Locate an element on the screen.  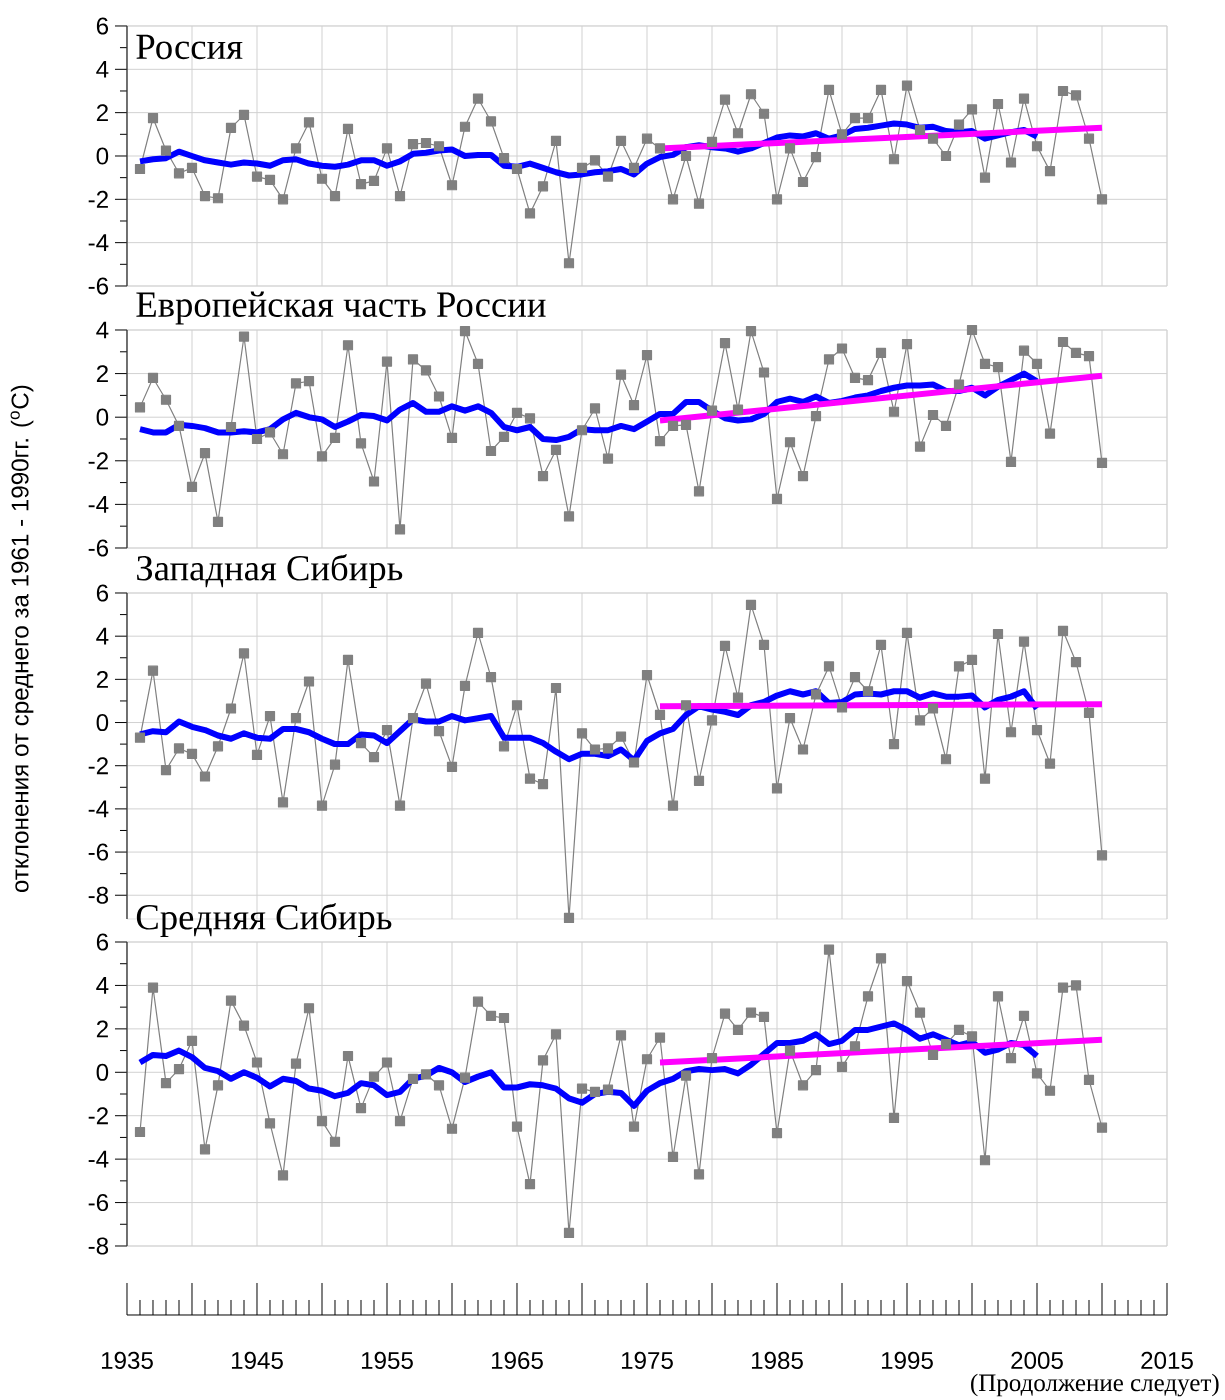
x-tick-label: 1945 is located at coordinates (257, 1360).